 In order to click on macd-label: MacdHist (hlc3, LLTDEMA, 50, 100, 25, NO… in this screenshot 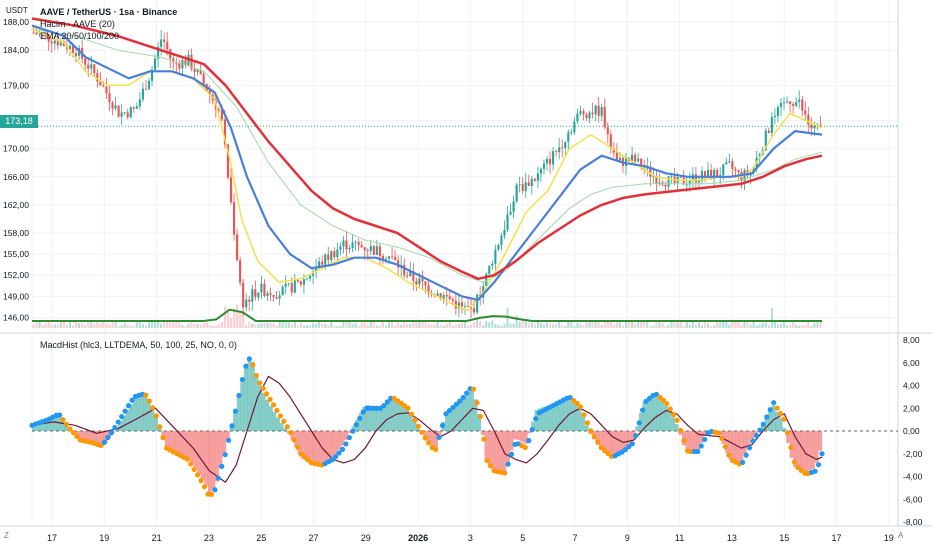, I will do `click(138, 345)`.